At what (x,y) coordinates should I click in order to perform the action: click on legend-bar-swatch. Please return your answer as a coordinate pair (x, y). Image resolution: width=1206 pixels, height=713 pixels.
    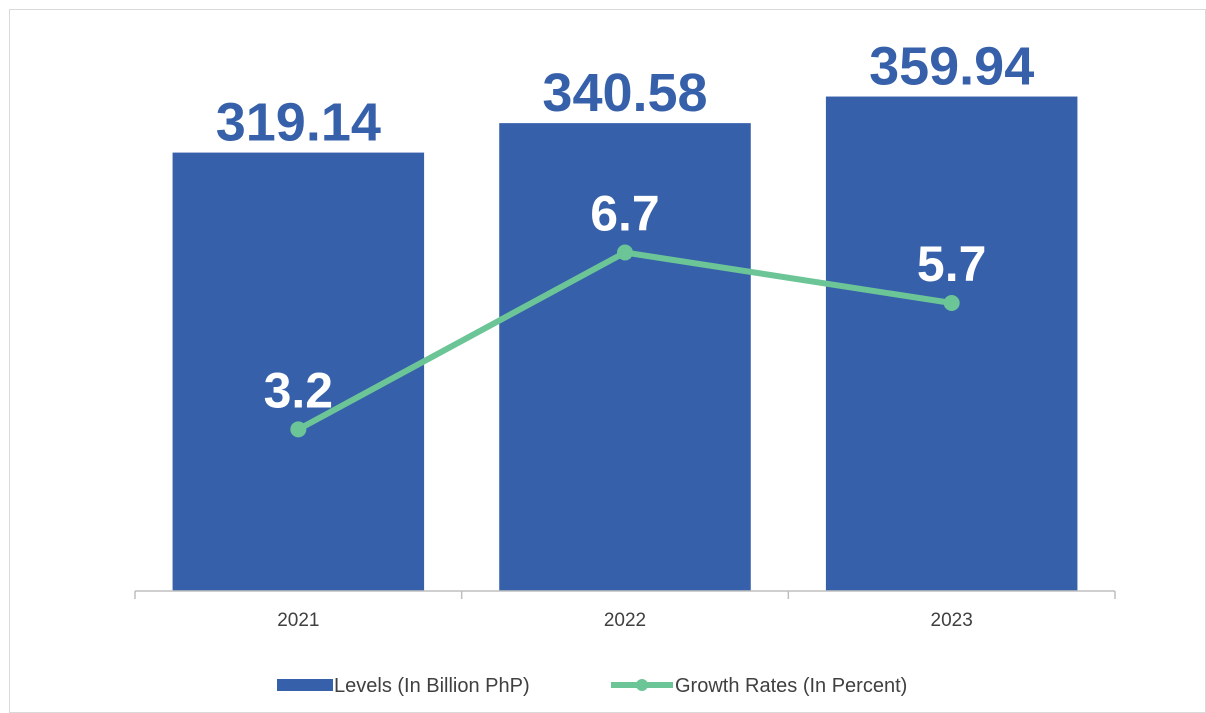
    Looking at the image, I should click on (305, 685).